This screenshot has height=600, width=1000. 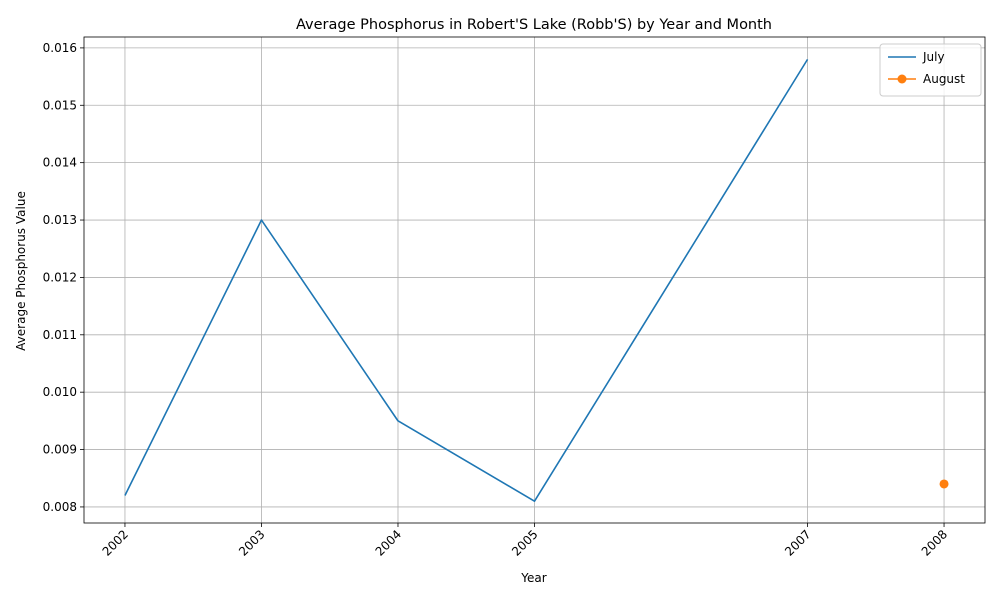 What do you see at coordinates (902, 79) in the screenshot?
I see `legend-marker-august` at bounding box center [902, 79].